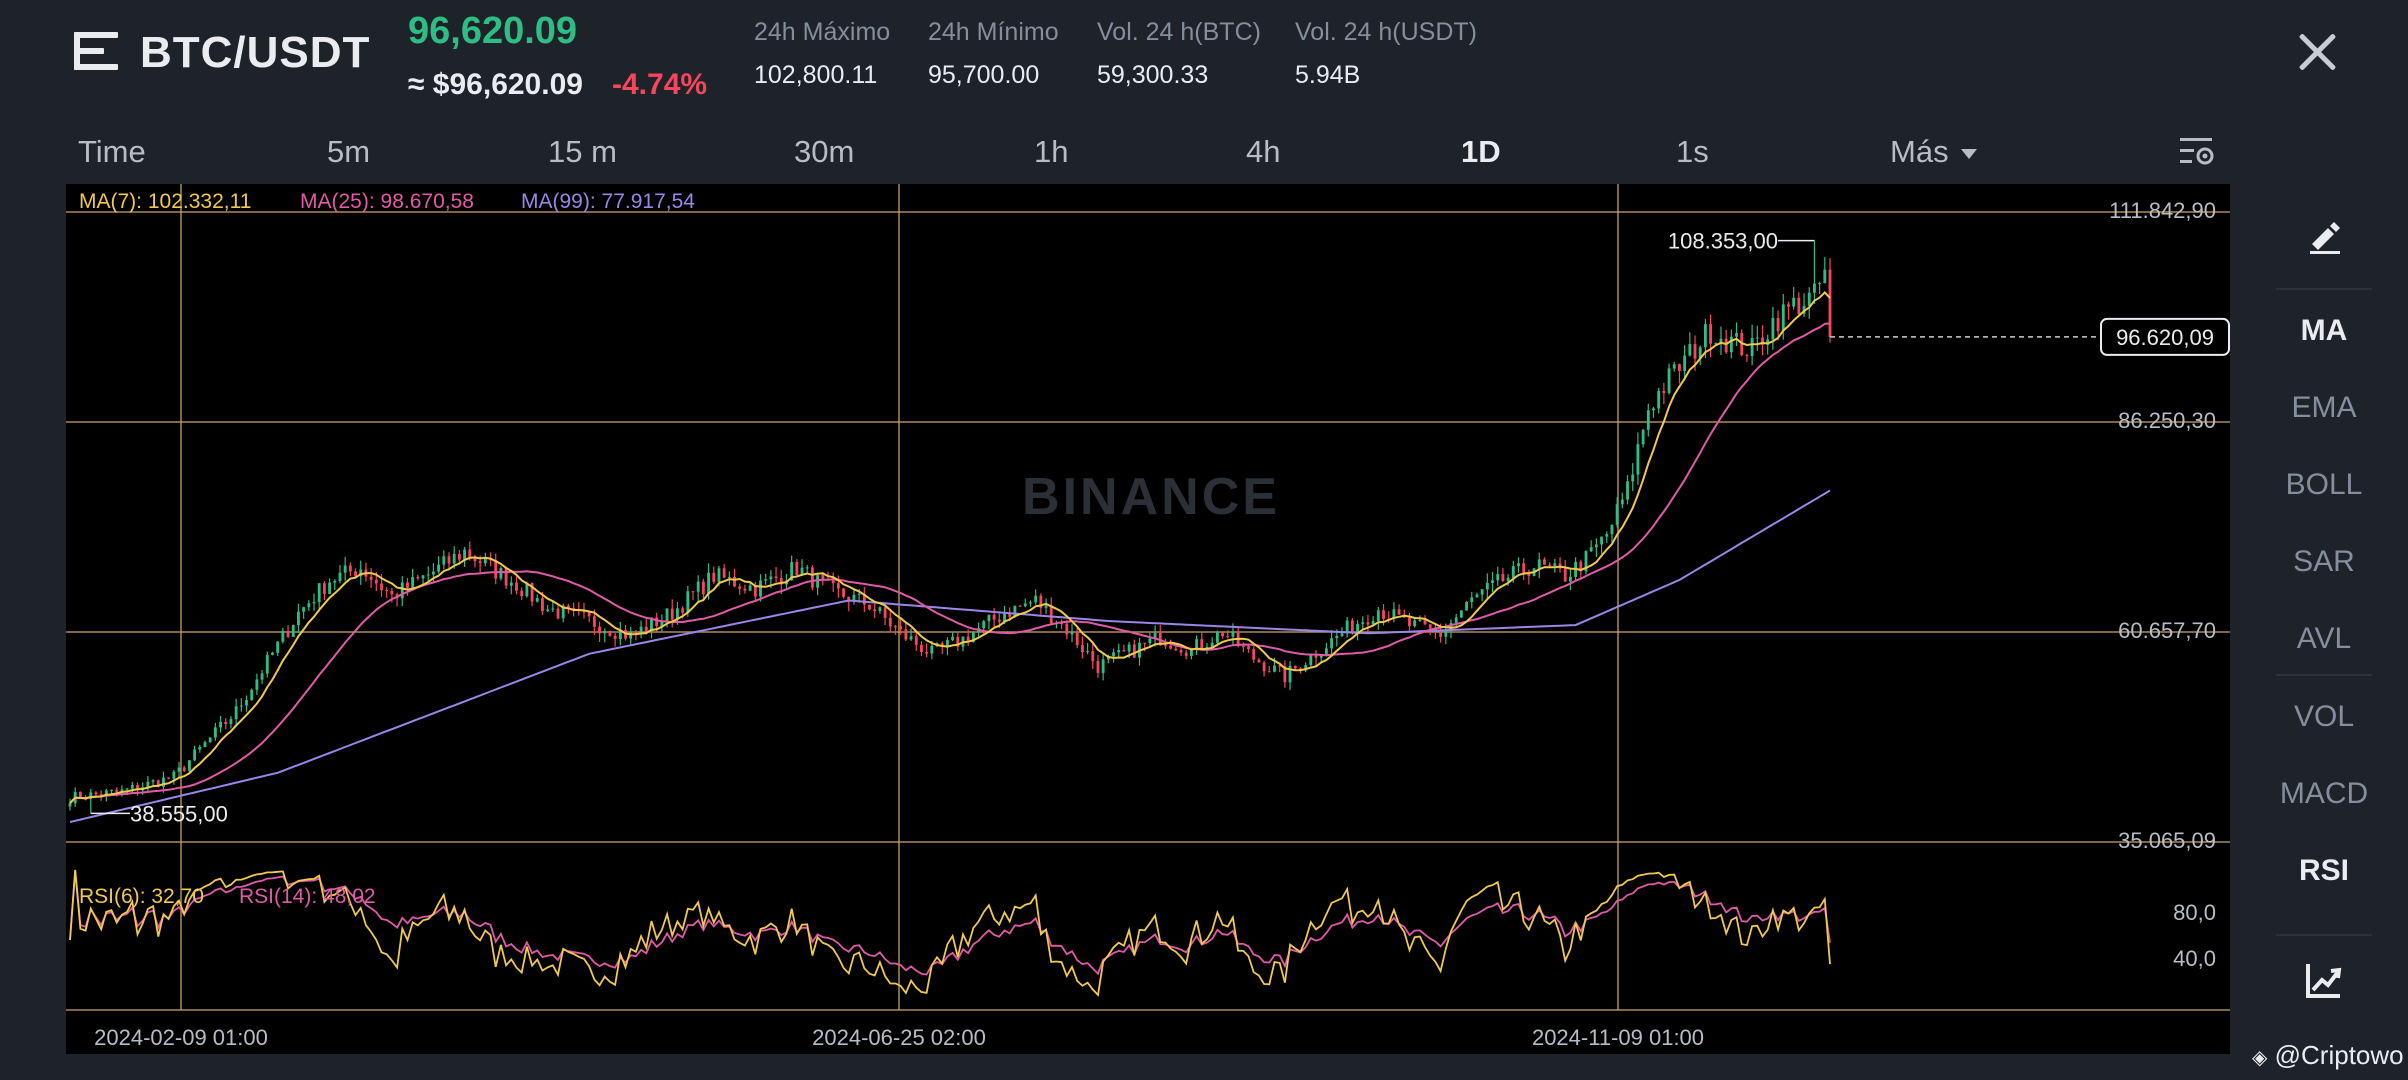  What do you see at coordinates (1481, 151) in the screenshot?
I see `tab-1d: 1D` at bounding box center [1481, 151].